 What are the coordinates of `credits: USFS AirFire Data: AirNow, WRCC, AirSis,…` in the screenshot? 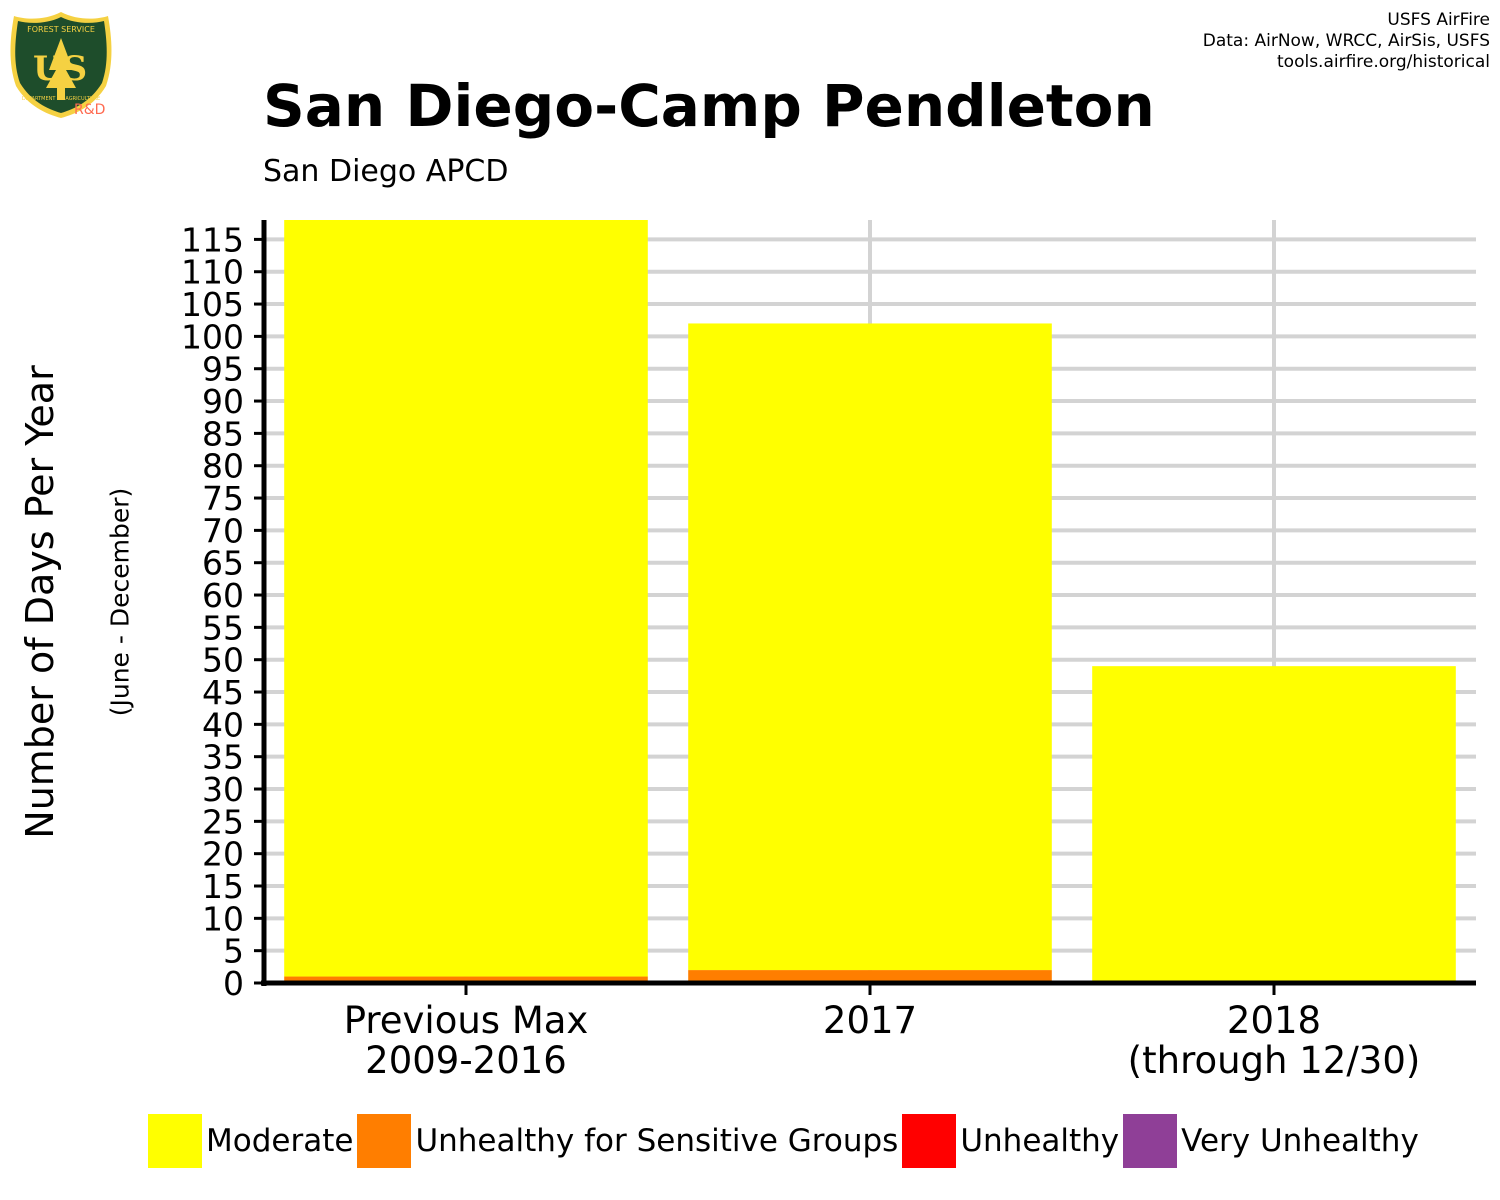 It's located at (1346, 41).